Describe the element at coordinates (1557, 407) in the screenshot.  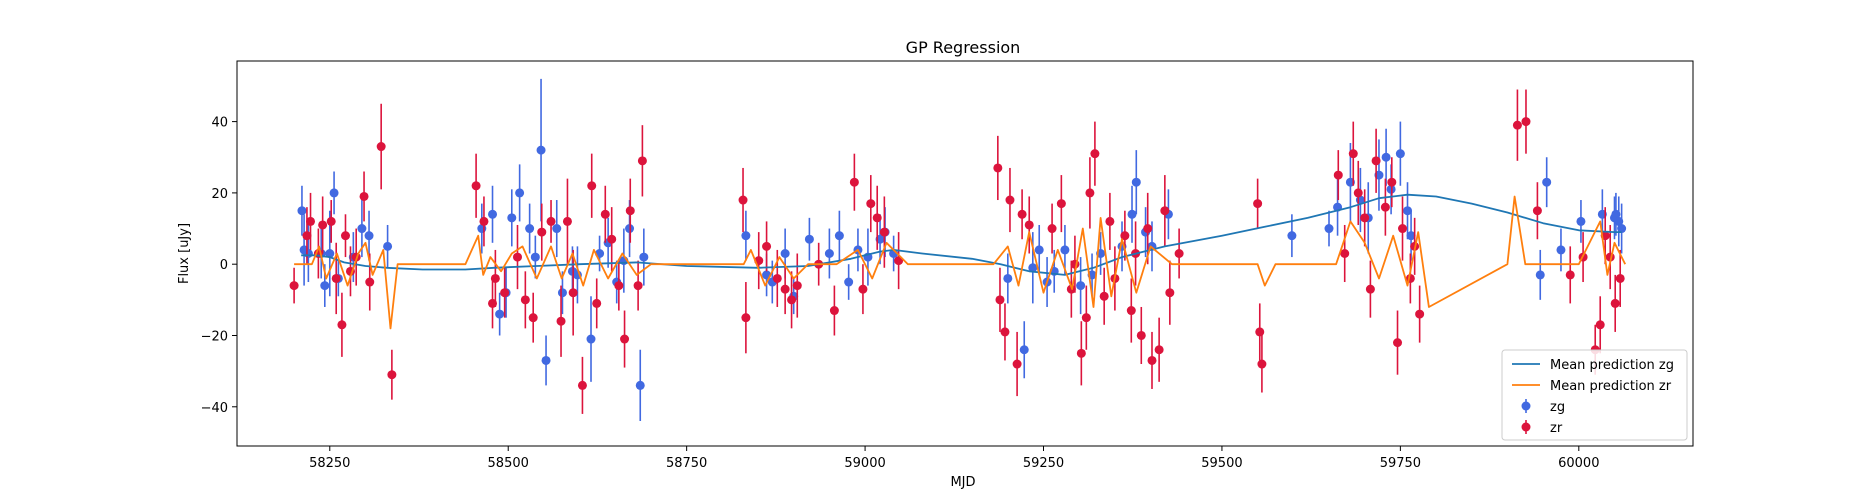
I see `legend-label: zg` at that location.